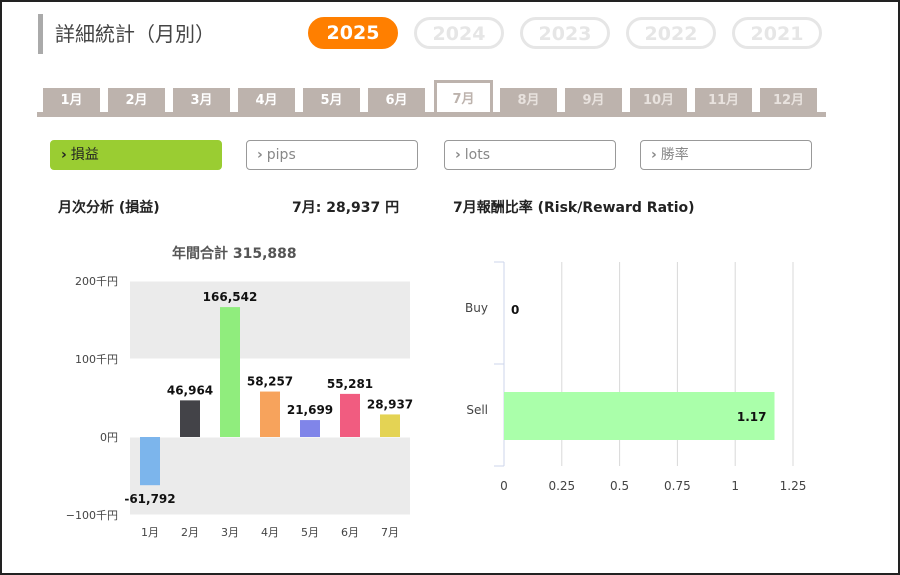 The width and height of the screenshot is (900, 575). I want to click on year-tab-2022: 2022, so click(671, 33).